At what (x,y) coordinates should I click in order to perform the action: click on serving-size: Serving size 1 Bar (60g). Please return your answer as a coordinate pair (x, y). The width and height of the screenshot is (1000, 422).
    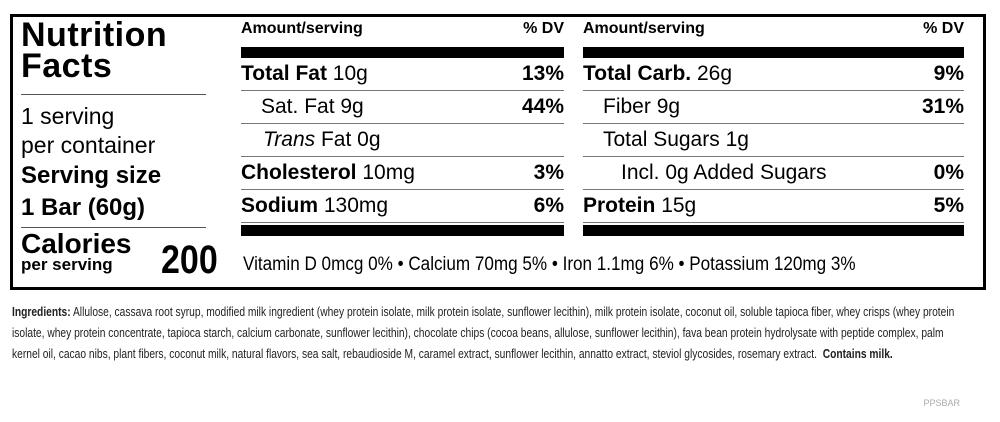
    Looking at the image, I should click on (91, 191).